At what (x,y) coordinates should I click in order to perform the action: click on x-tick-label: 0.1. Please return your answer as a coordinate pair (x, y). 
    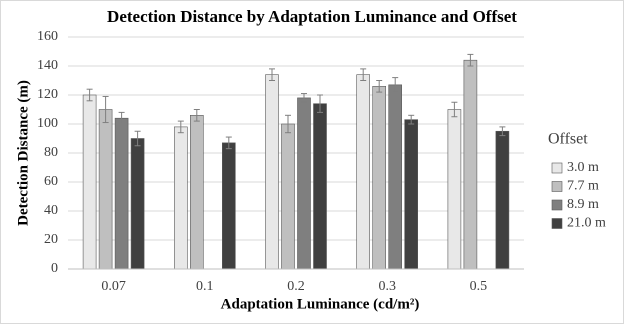
    Looking at the image, I should click on (205, 286).